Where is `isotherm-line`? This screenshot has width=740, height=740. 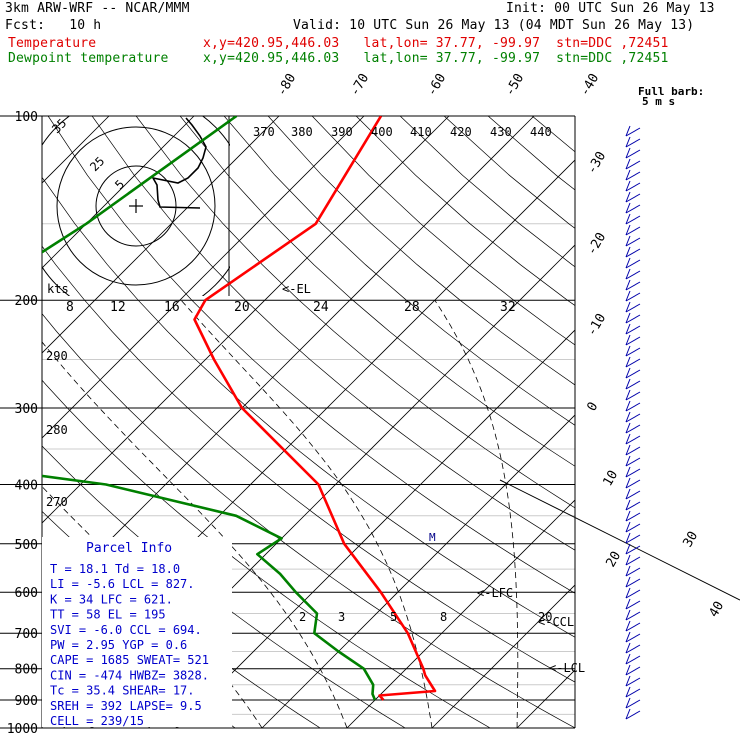
isotherm-line is located at coordinates (161, 235).